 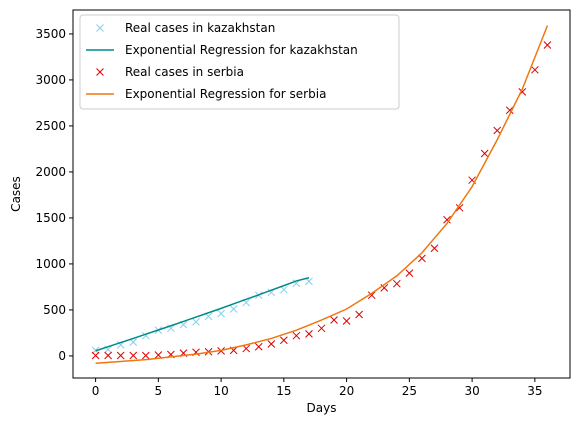 I want to click on legend-item: Exponential Regression for serbia, so click(x=206, y=94).